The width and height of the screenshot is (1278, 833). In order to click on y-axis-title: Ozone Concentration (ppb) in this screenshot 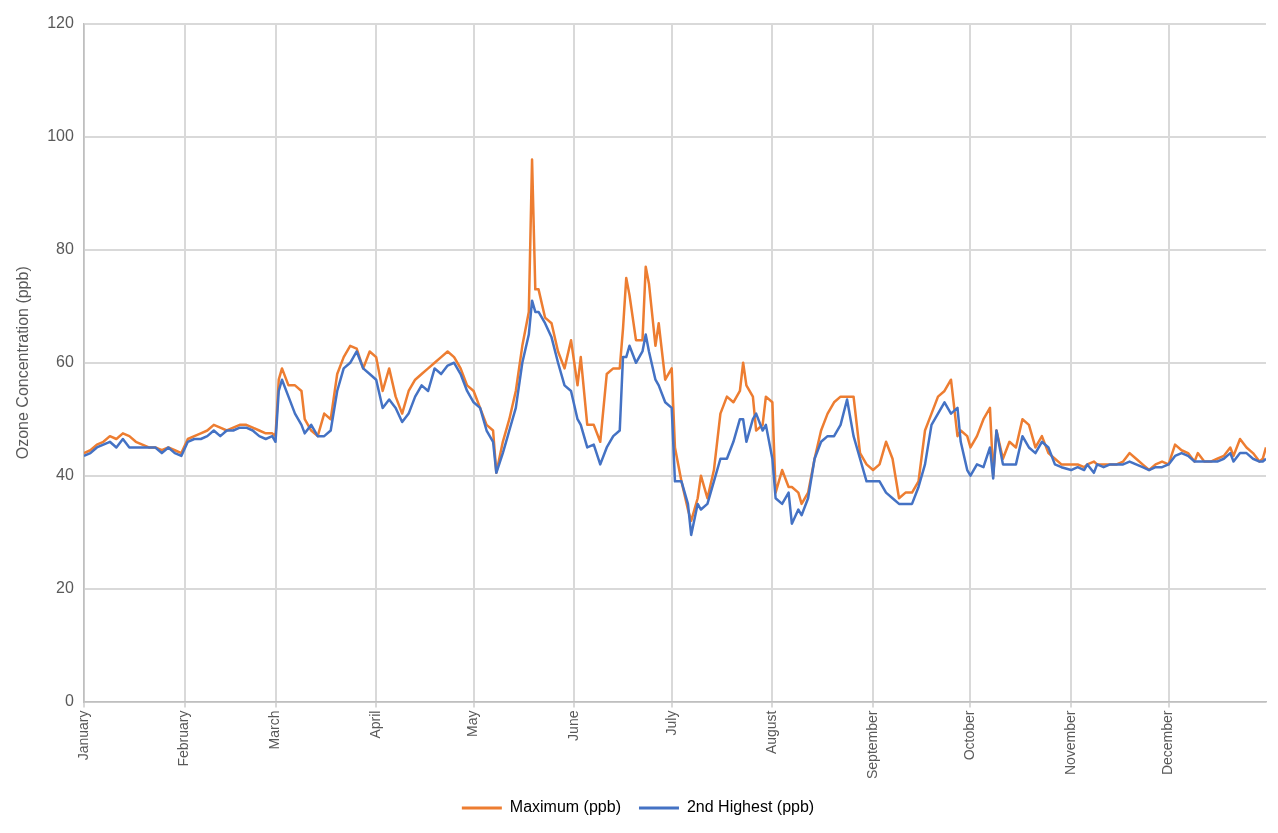, I will do `click(23, 363)`.